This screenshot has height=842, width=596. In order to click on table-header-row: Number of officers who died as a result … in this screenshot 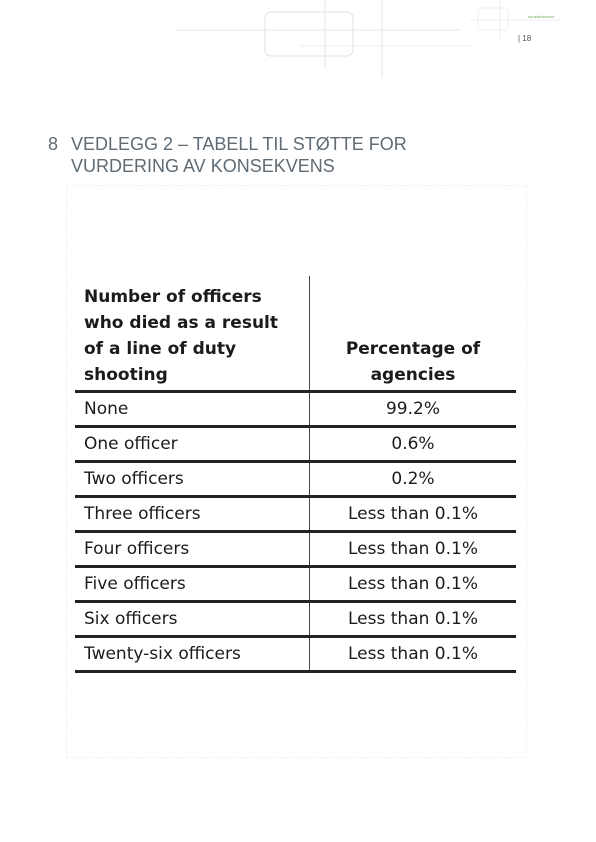, I will do `click(295, 334)`.